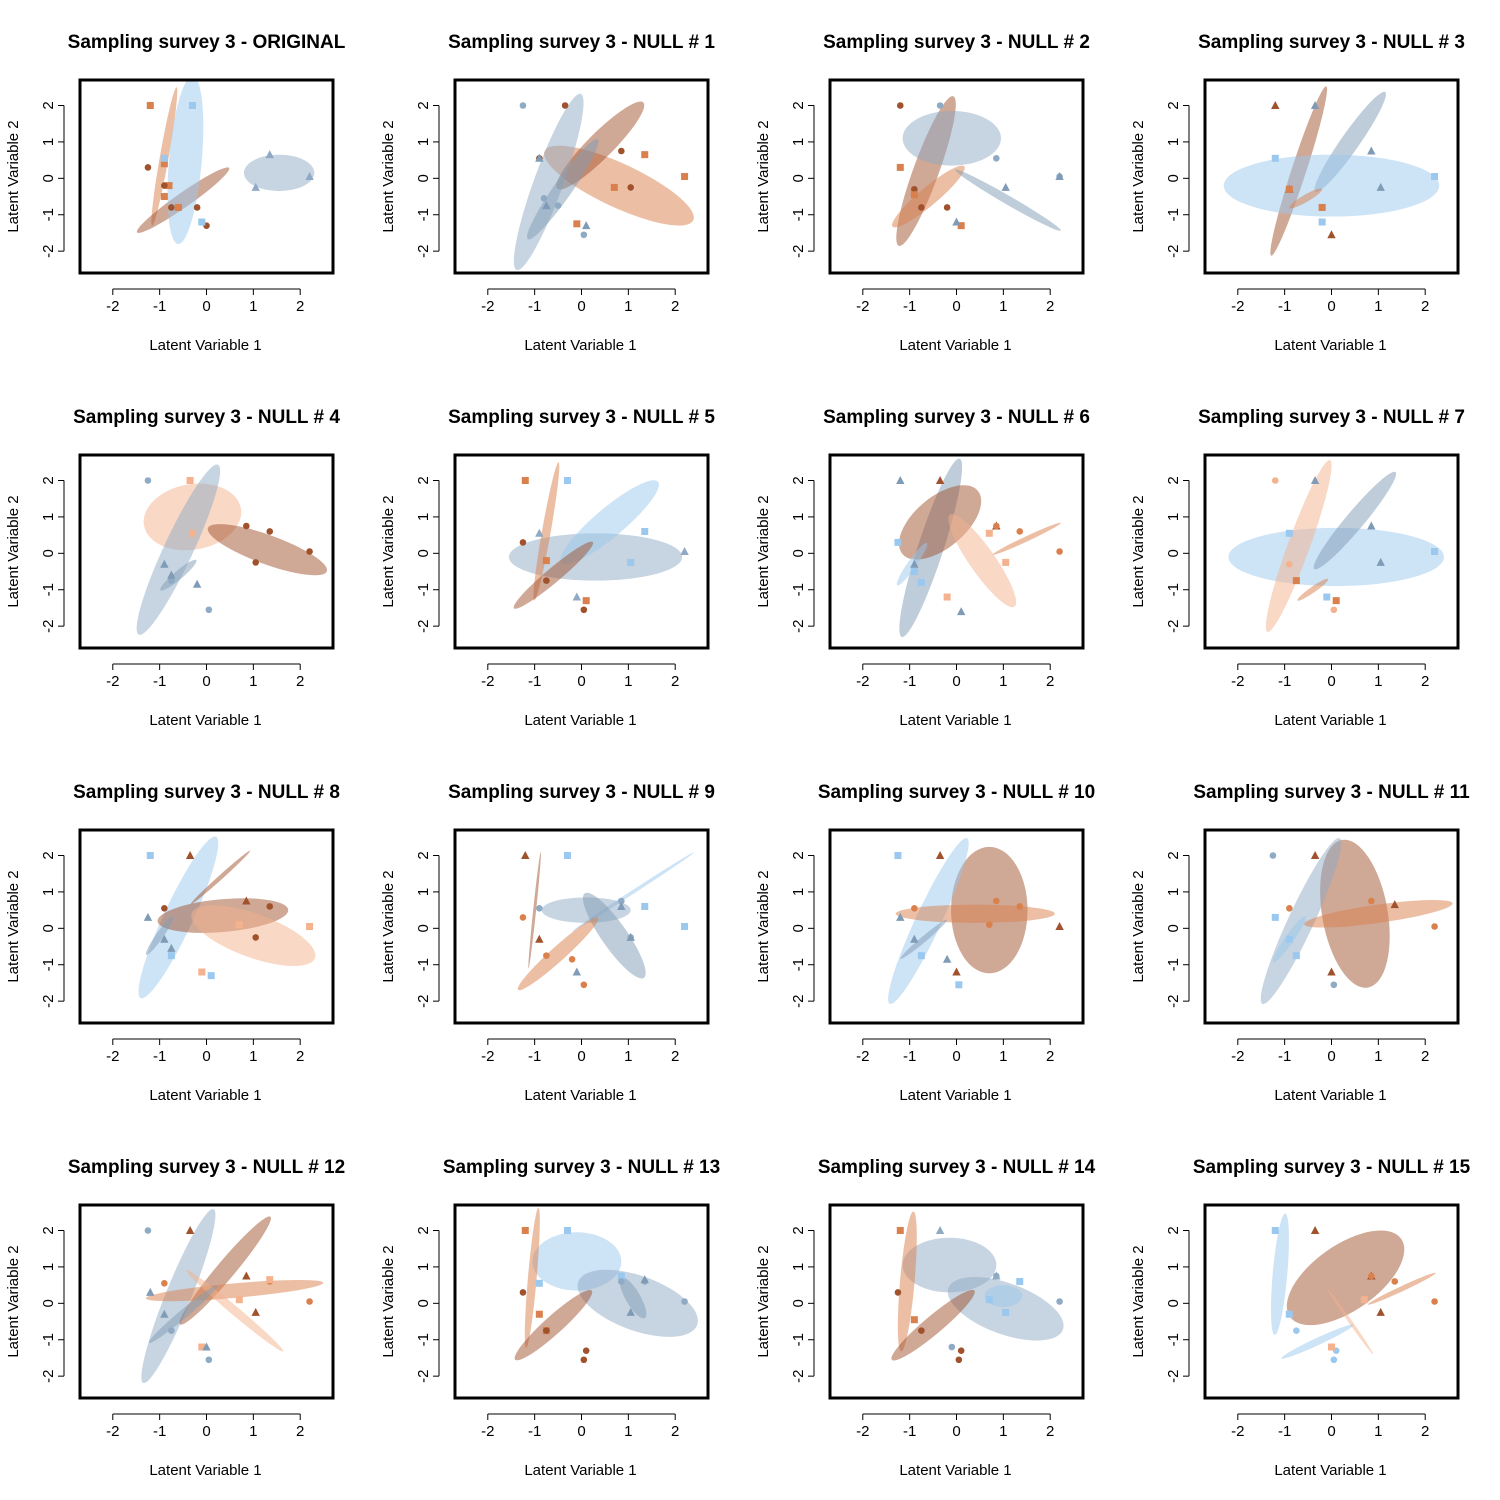 The image size is (1500, 1500). Describe the element at coordinates (956, 417) in the screenshot. I see `panel-title: Sampling survey 3 - NULL # 6` at that location.